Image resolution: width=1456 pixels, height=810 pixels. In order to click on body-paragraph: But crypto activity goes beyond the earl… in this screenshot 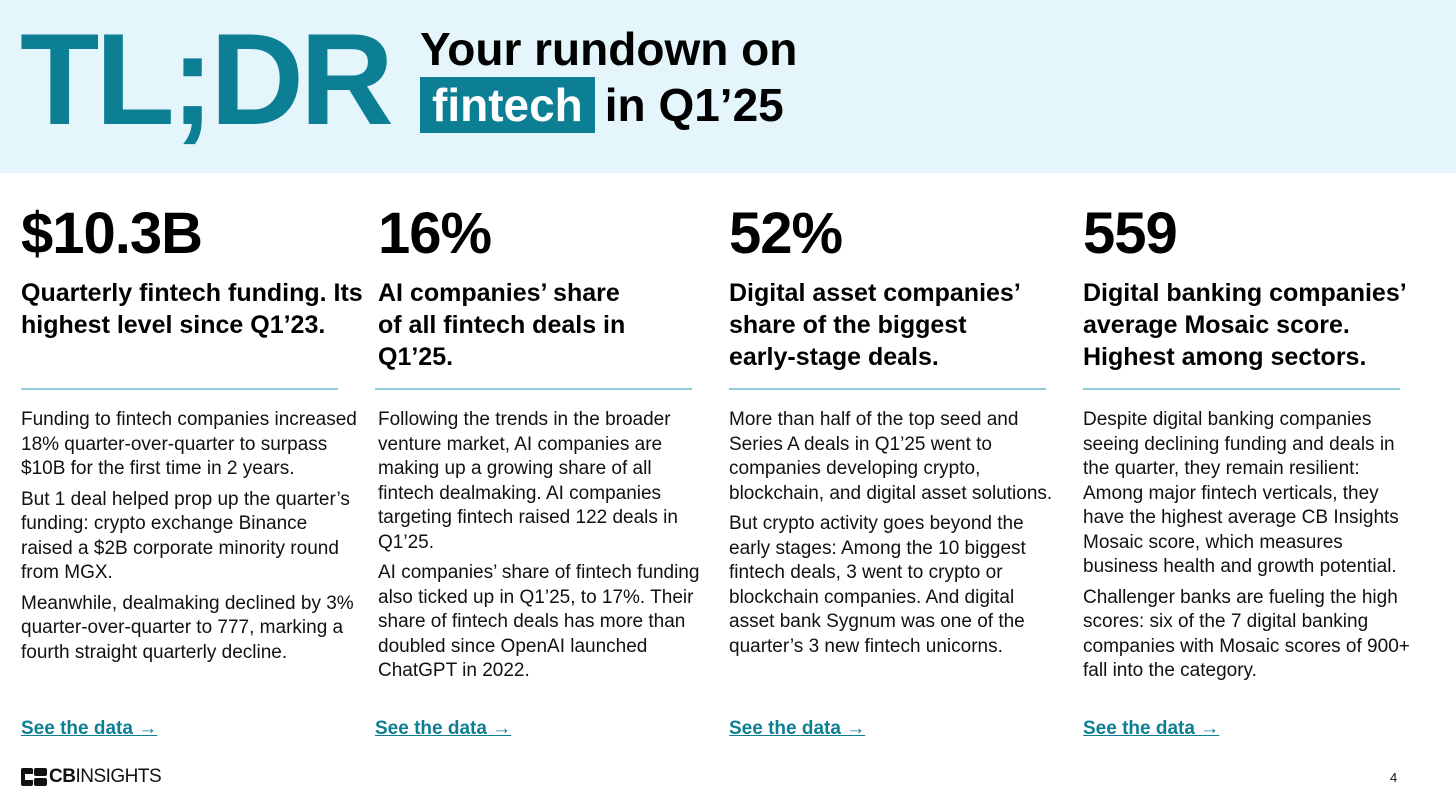, I will do `click(877, 585)`.